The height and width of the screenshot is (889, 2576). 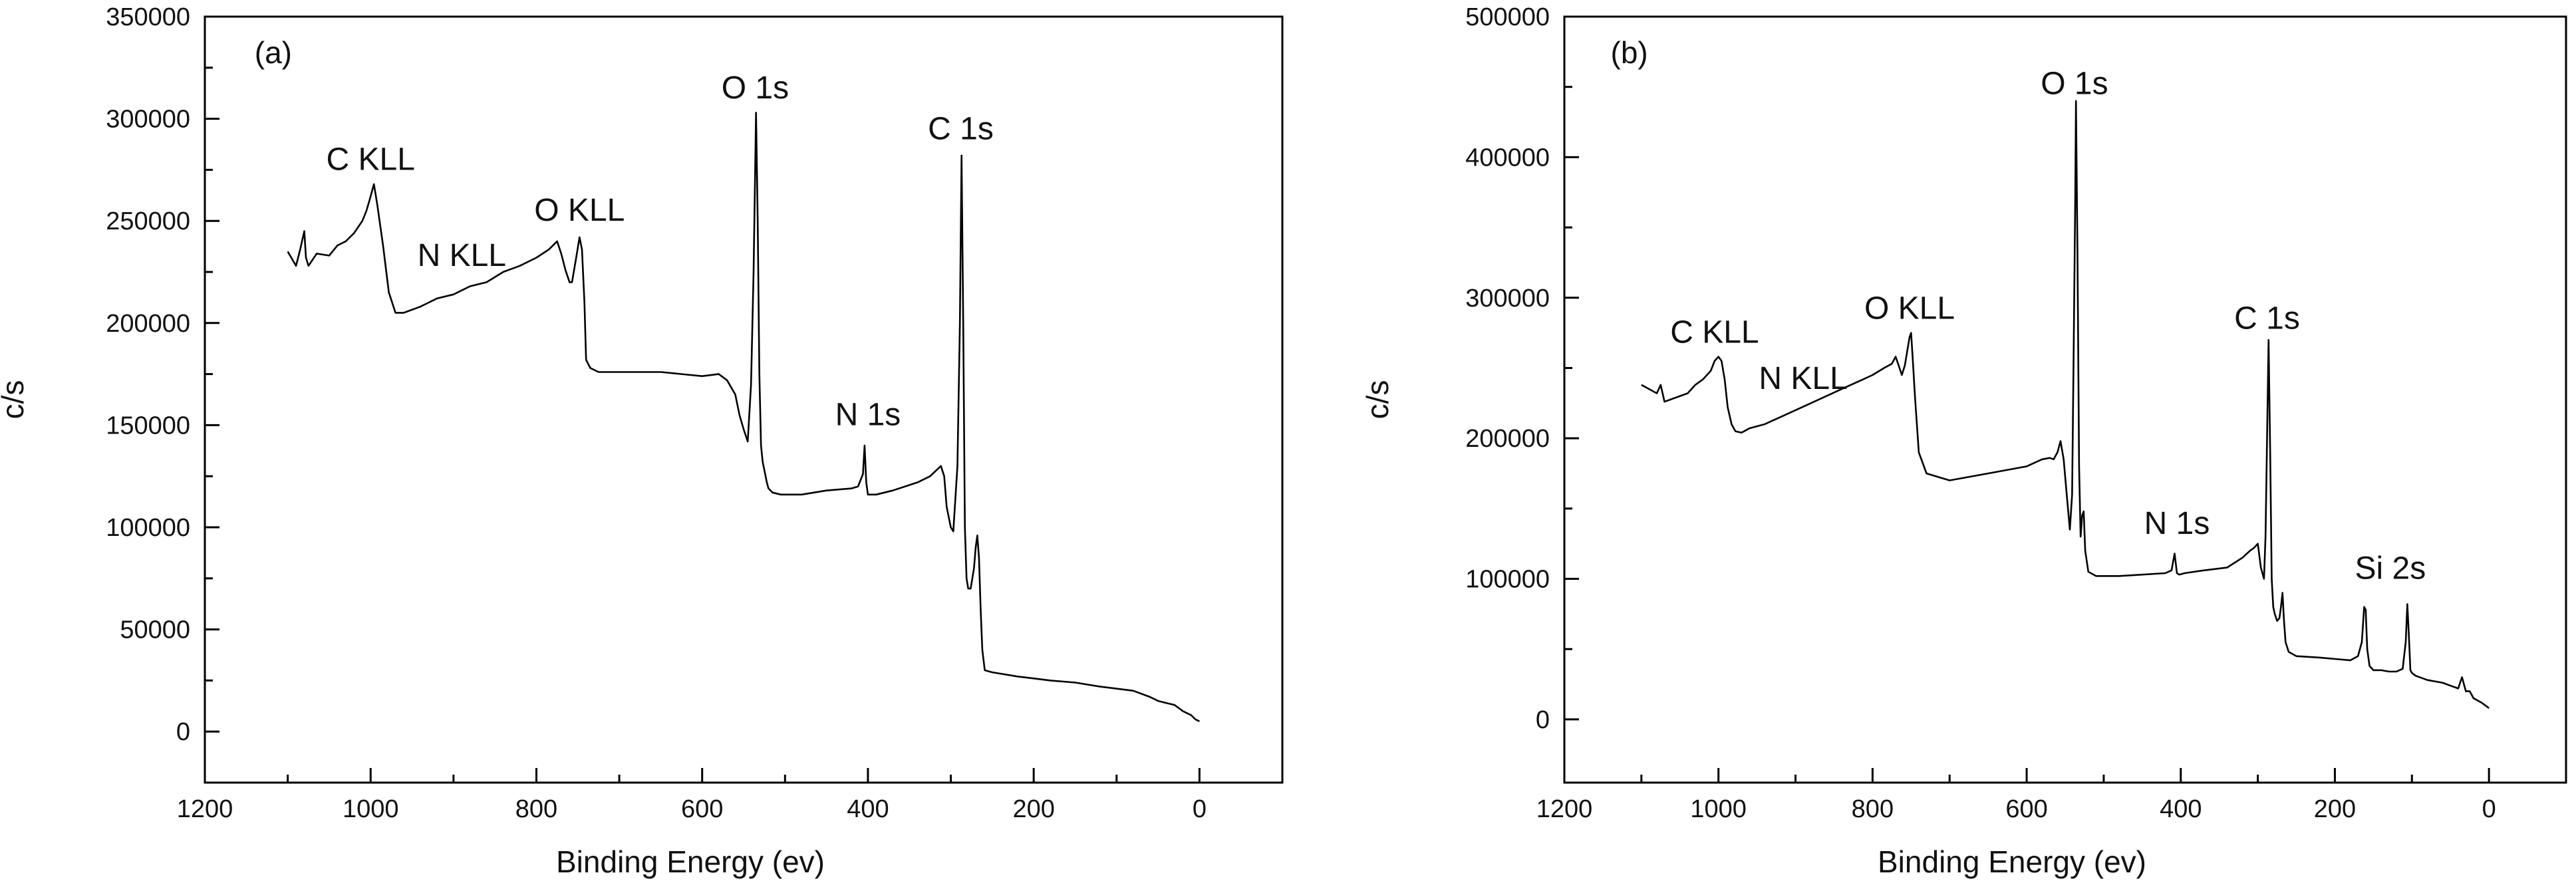 I want to click on y-tick-label: 50000, so click(x=155, y=630).